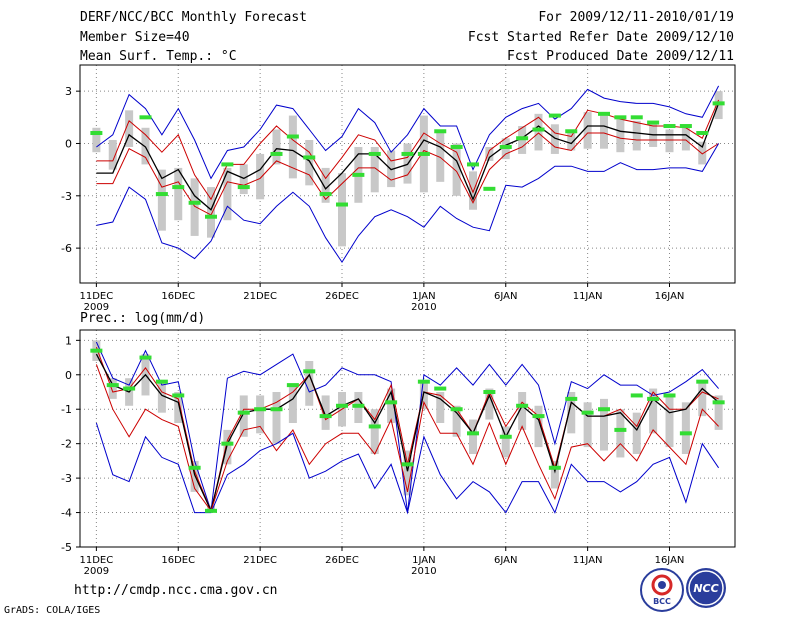 This screenshot has width=800, height=618. What do you see at coordinates (423, 296) in the screenshot?
I see `x-tick-label: 1JAN` at bounding box center [423, 296].